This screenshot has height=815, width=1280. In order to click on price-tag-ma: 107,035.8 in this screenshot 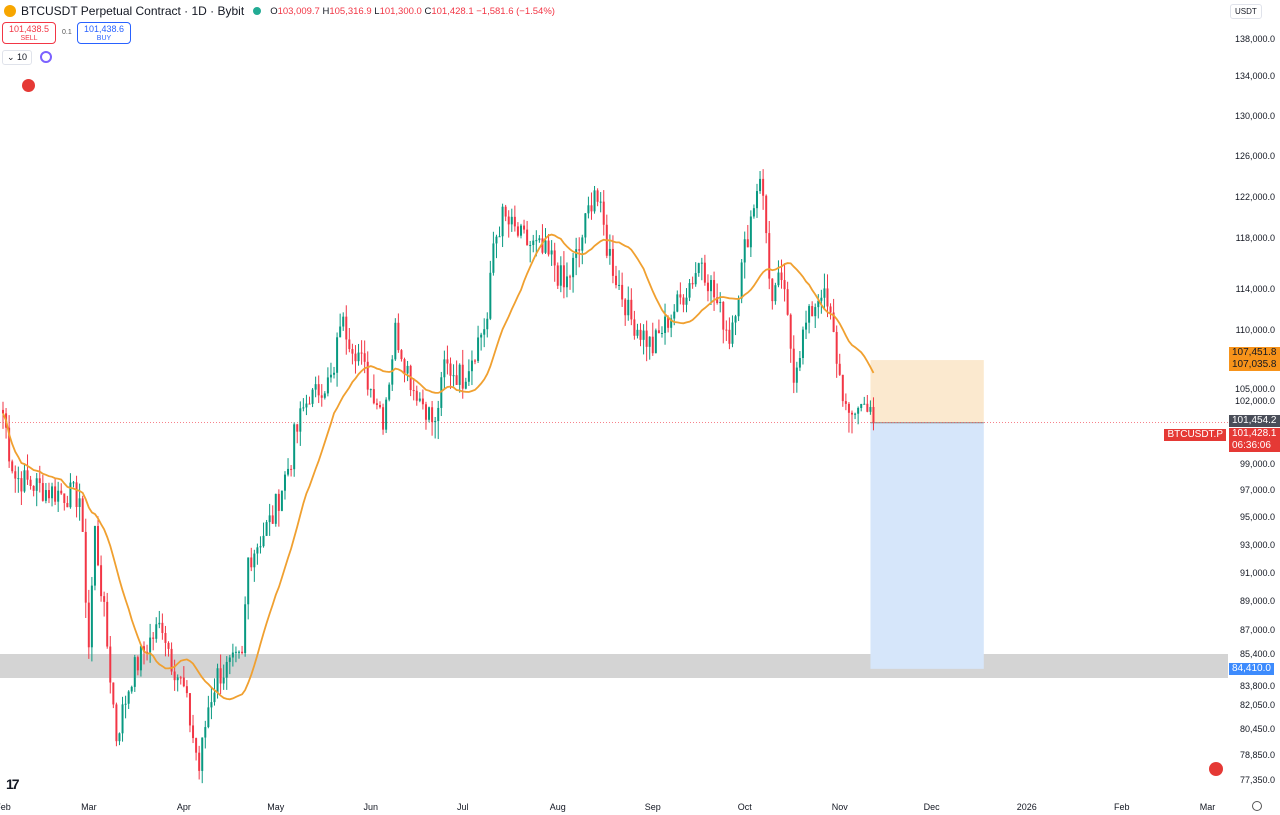, I will do `click(1254, 365)`.